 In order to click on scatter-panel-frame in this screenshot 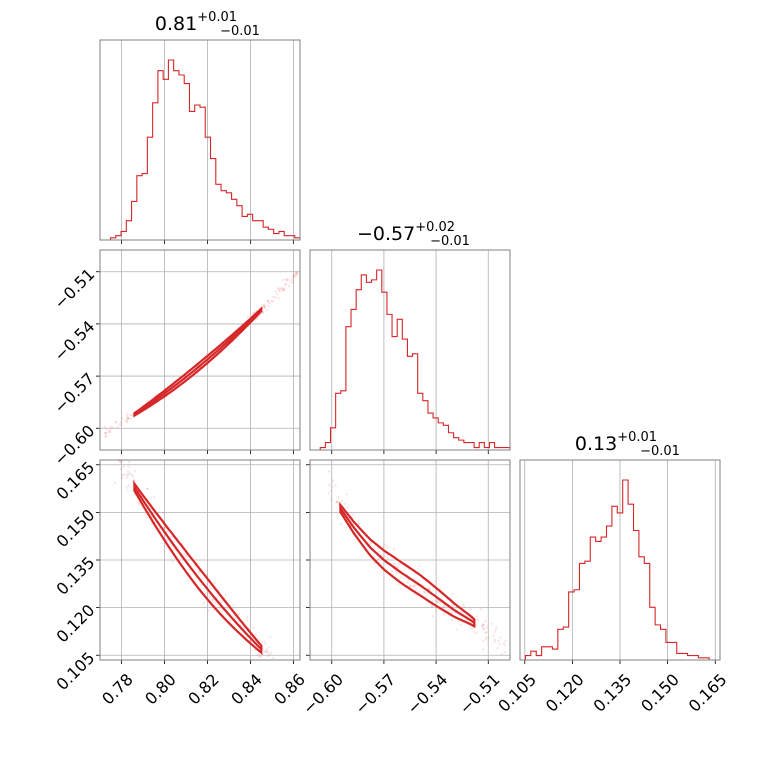, I will do `click(200, 560)`.